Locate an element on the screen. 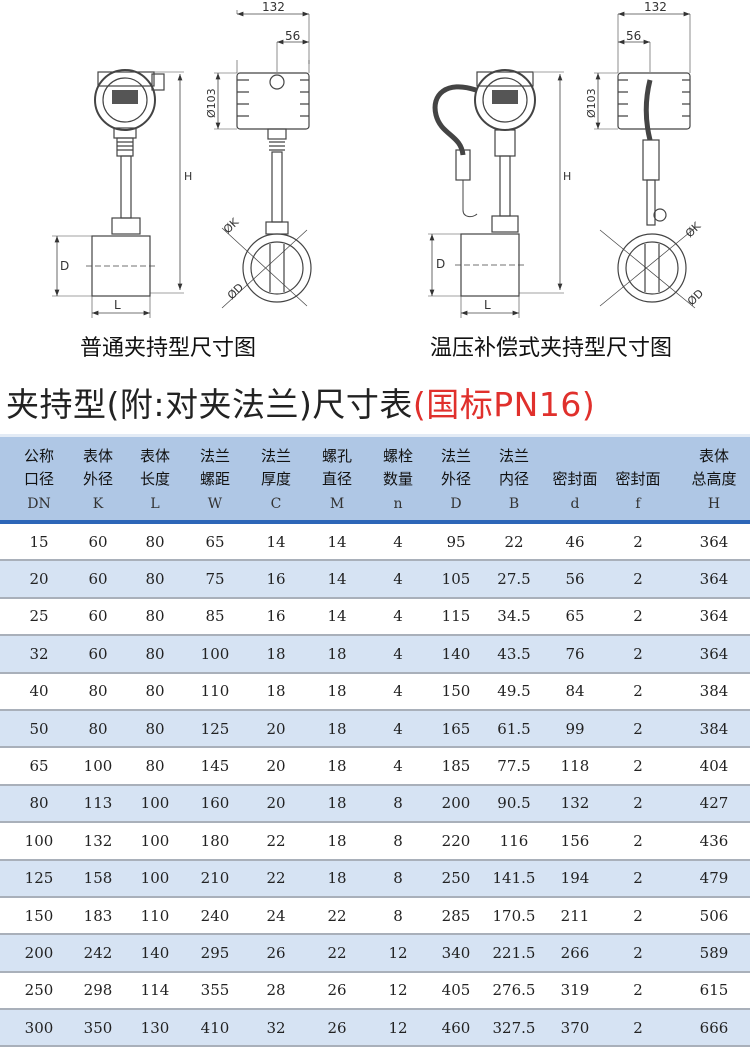 This screenshot has width=750, height=1047. table-row: 100 132 100 180 22 18 8 220 116 156 2 436 is located at coordinates (375, 841).